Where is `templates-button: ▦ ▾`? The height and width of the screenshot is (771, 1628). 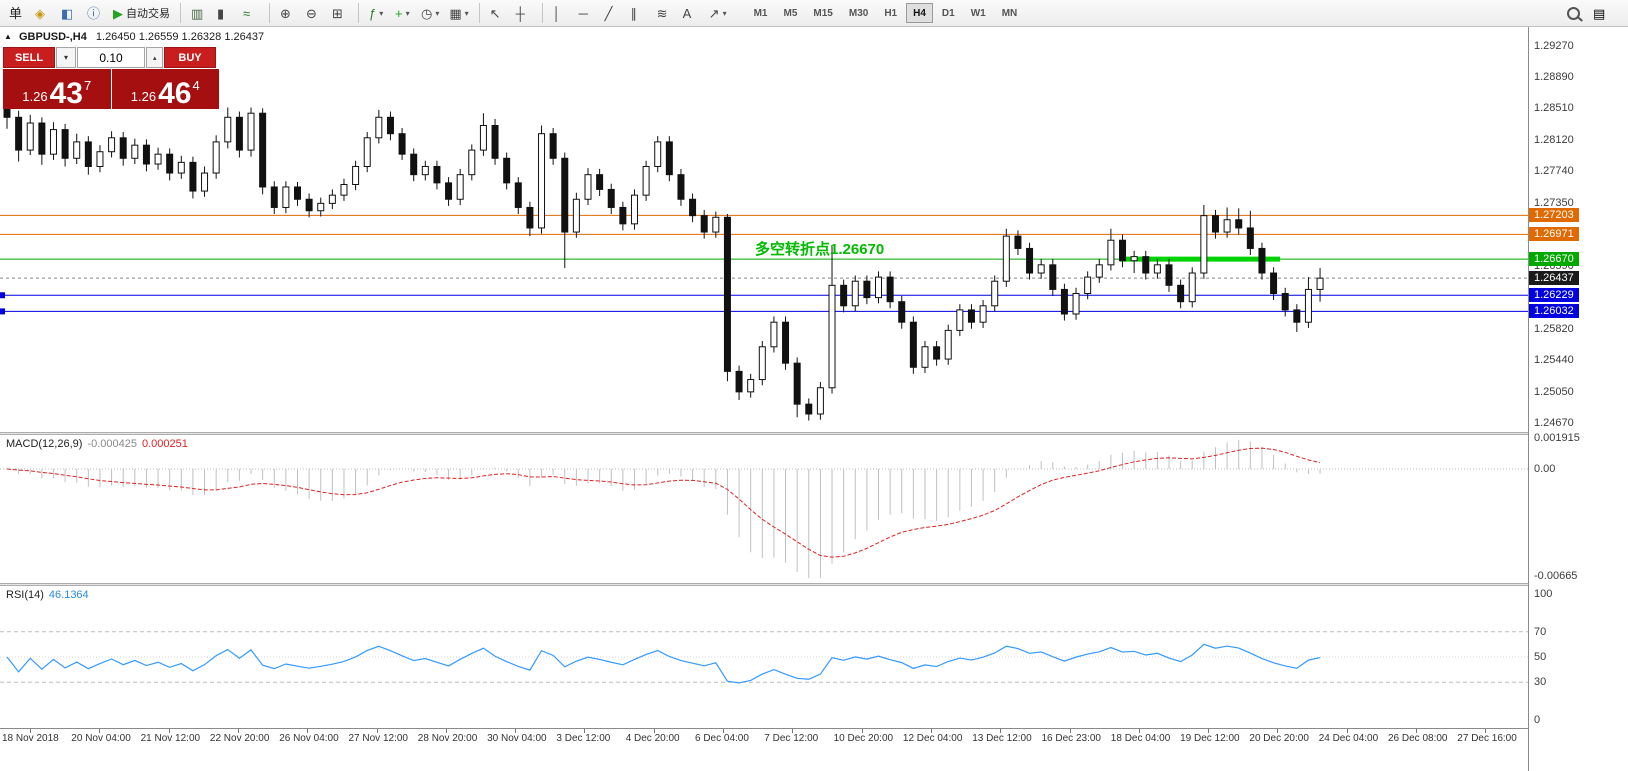 templates-button: ▦ ▾ is located at coordinates (458, 13).